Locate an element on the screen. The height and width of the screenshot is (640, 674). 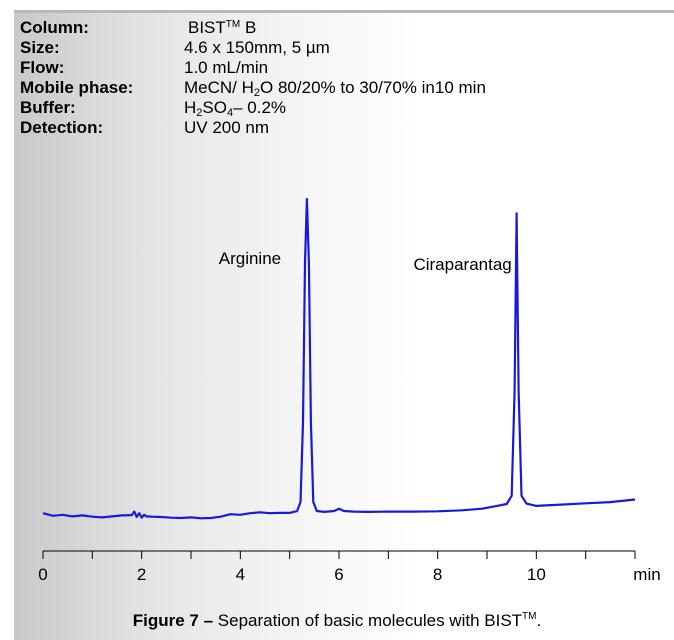
caption-tm: TM is located at coordinates (529, 616).